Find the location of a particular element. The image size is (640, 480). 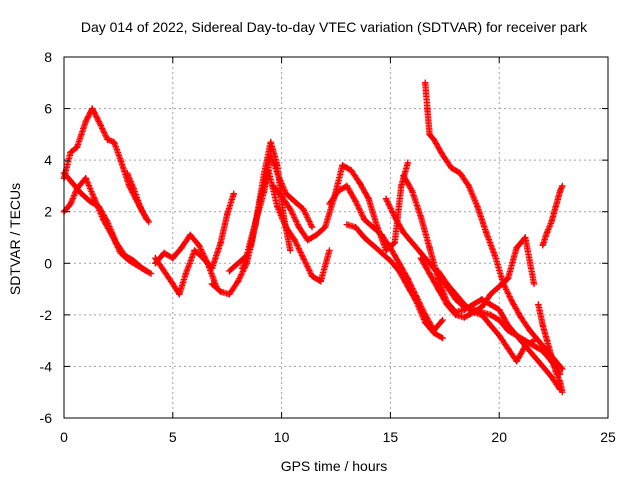

y-tick-label: 6 is located at coordinates (48, 109).